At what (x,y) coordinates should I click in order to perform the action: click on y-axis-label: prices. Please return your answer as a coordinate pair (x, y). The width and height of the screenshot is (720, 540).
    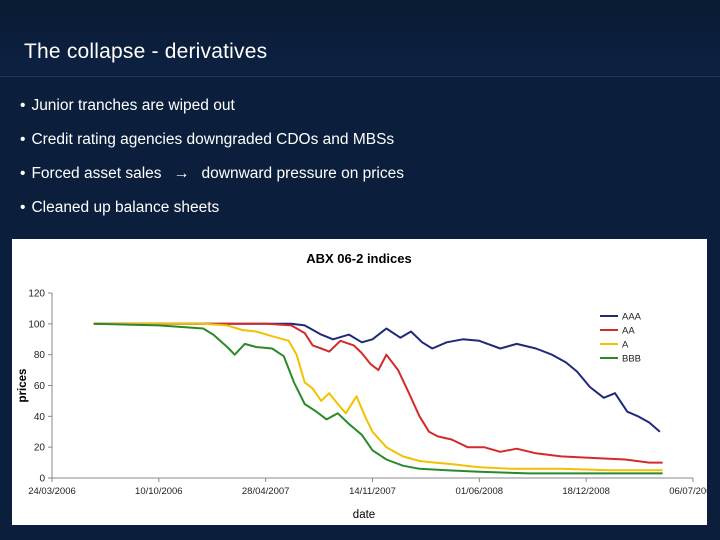
    Looking at the image, I should click on (23, 386).